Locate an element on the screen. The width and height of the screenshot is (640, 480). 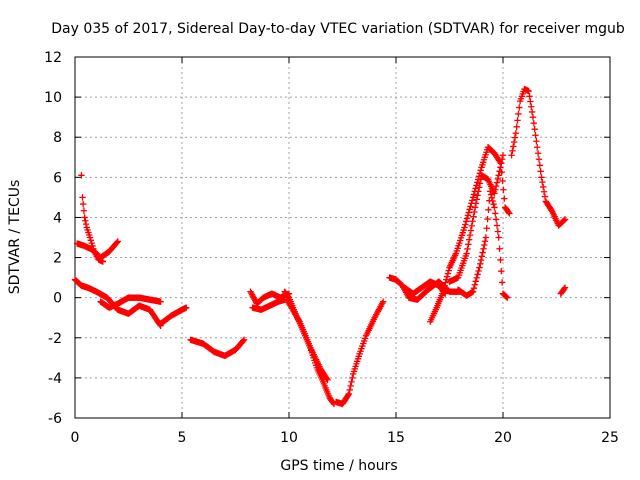
x-axis-label: GPS time / hours is located at coordinates (338, 466).